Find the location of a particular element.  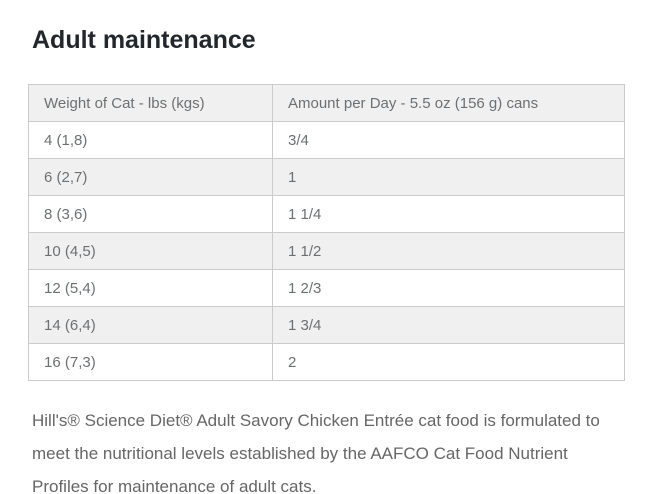

amount-cell: 1 2/3 is located at coordinates (448, 288).